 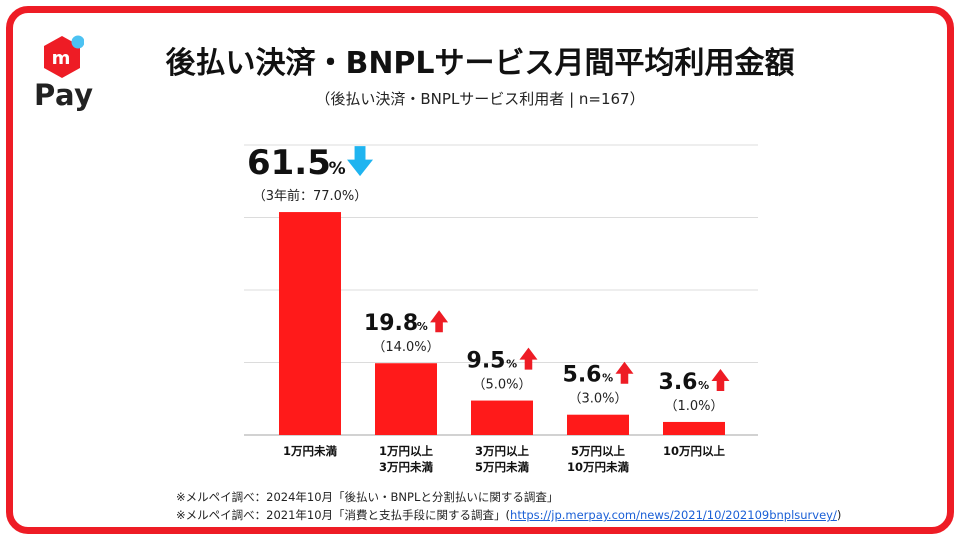 I want to click on arrow-down-icon, so click(x=360, y=161).